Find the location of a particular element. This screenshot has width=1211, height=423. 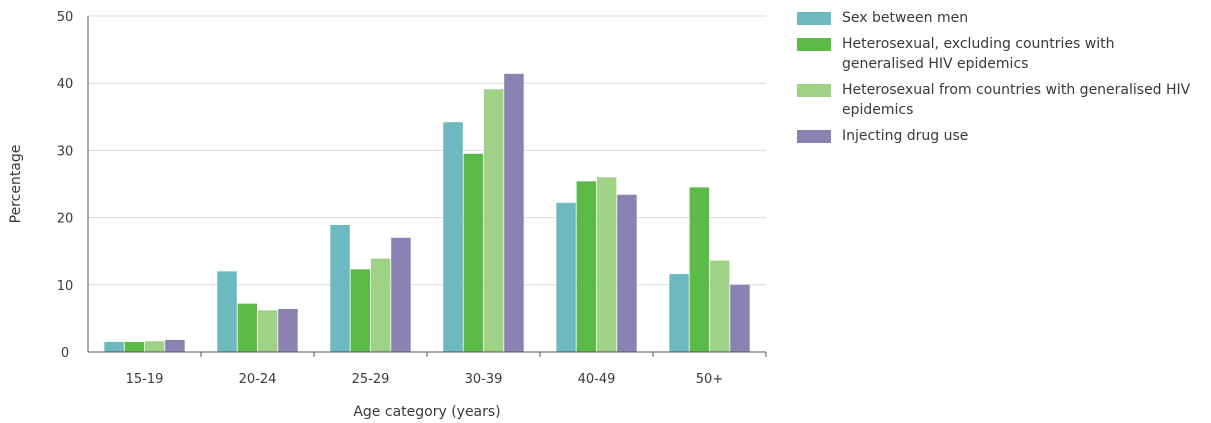

legend-label: Sex between men is located at coordinates (905, 18).